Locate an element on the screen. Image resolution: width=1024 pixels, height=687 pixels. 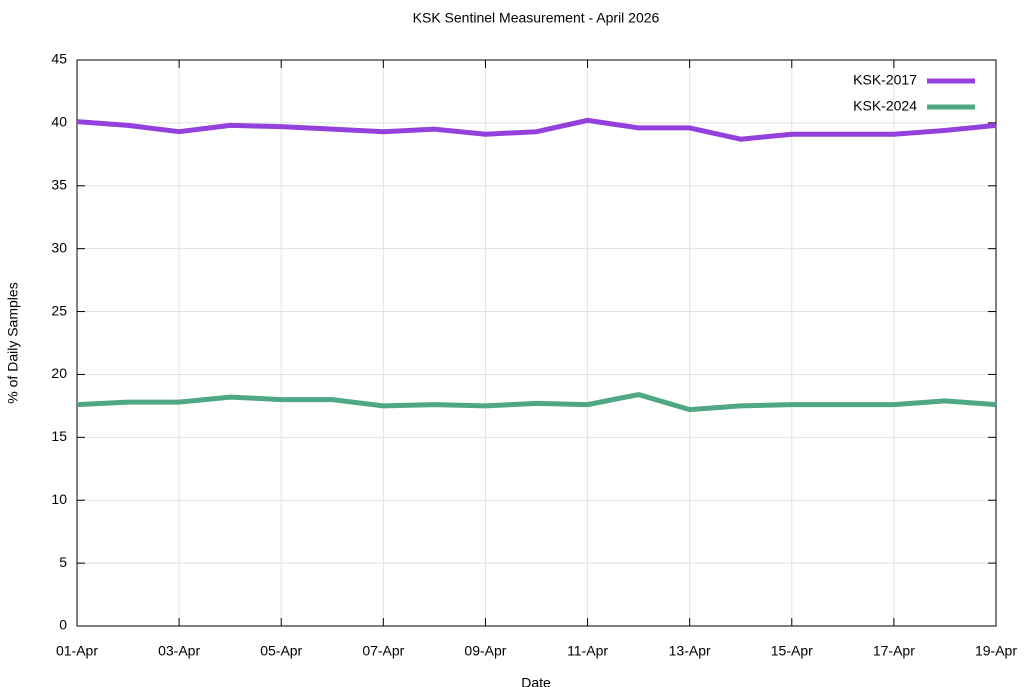
x-tick-label: 07-Apr is located at coordinates (383, 651).